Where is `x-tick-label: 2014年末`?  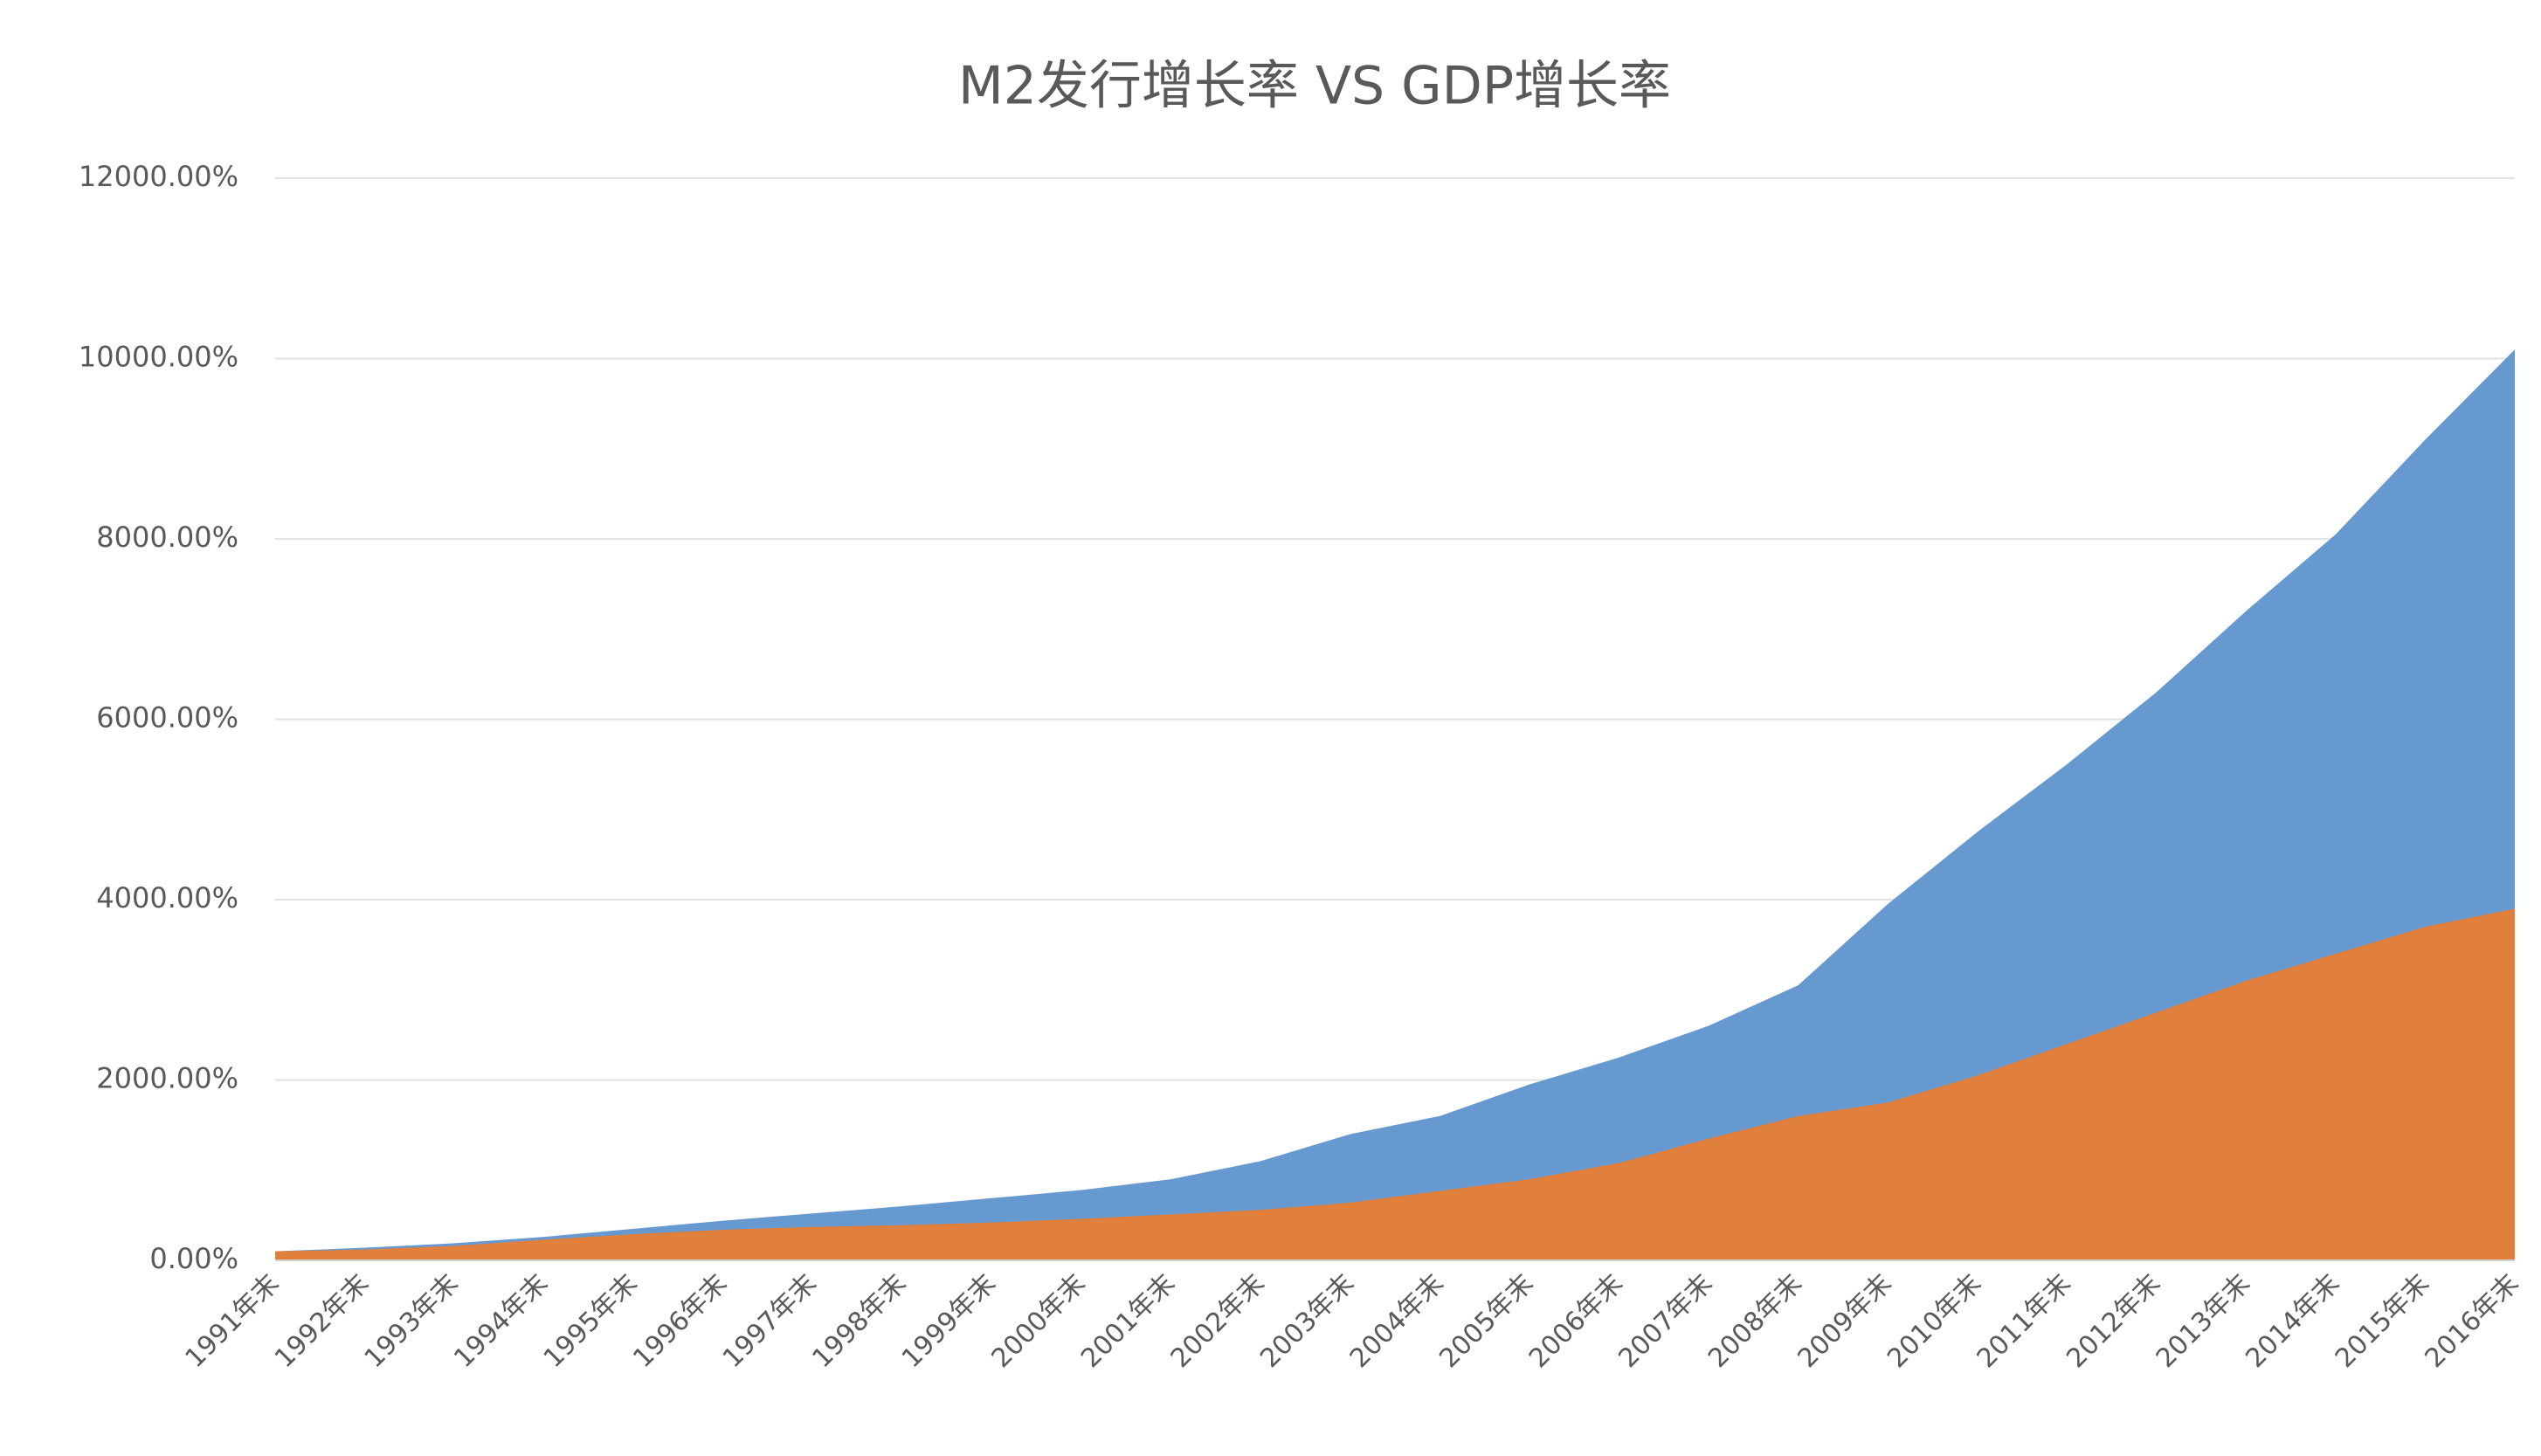
x-tick-label: 2014年末 is located at coordinates (2292, 1321).